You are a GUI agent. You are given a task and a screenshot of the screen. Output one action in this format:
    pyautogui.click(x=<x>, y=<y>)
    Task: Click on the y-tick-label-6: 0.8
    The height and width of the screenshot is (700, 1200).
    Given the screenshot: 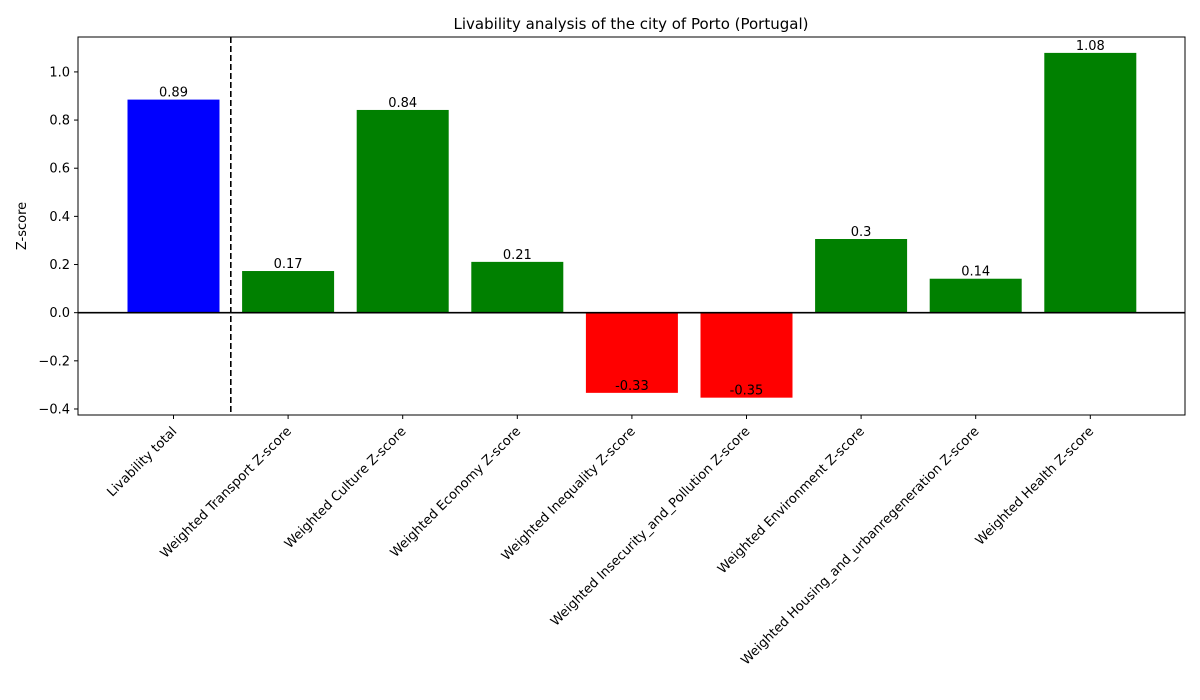 What is the action you would take?
    pyautogui.click(x=59, y=121)
    